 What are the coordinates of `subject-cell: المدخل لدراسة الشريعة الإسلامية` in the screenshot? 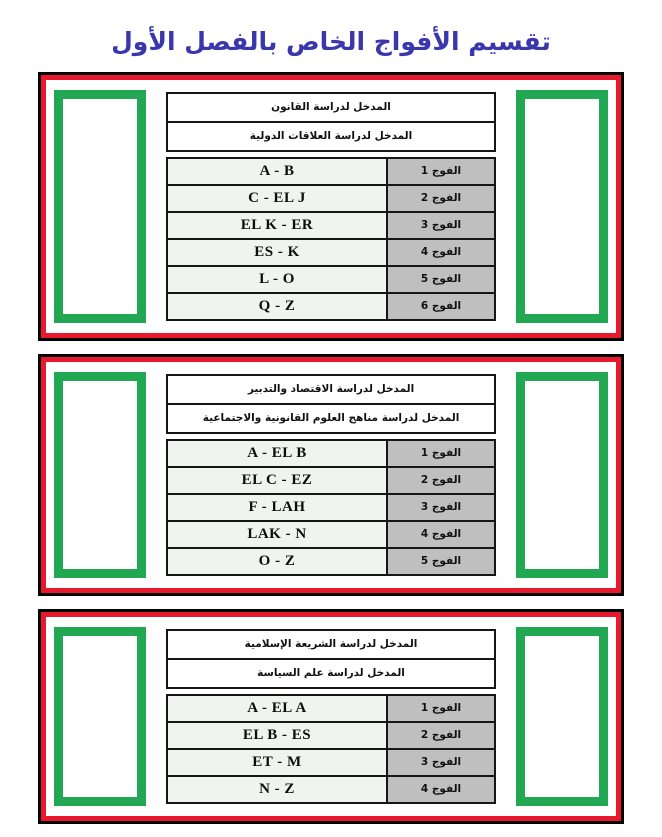 It's located at (331, 644).